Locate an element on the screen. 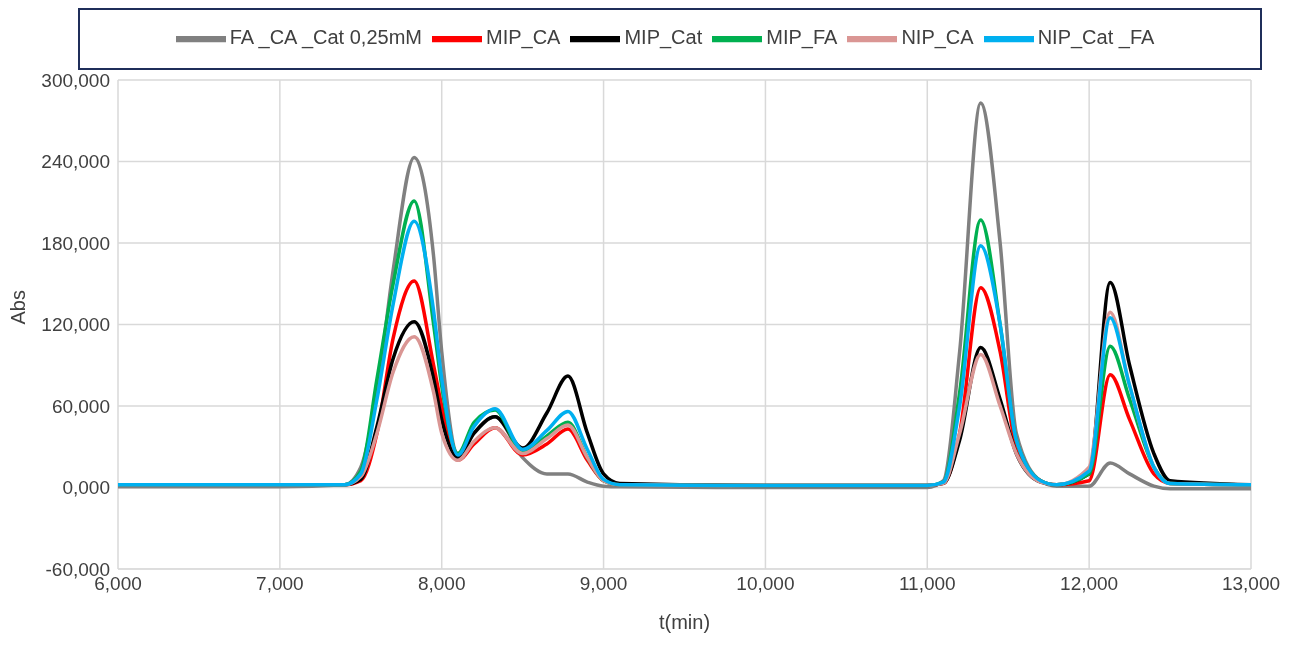 The height and width of the screenshot is (657, 1309). legend-label: NIP_Cat _FA is located at coordinates (1096, 37).